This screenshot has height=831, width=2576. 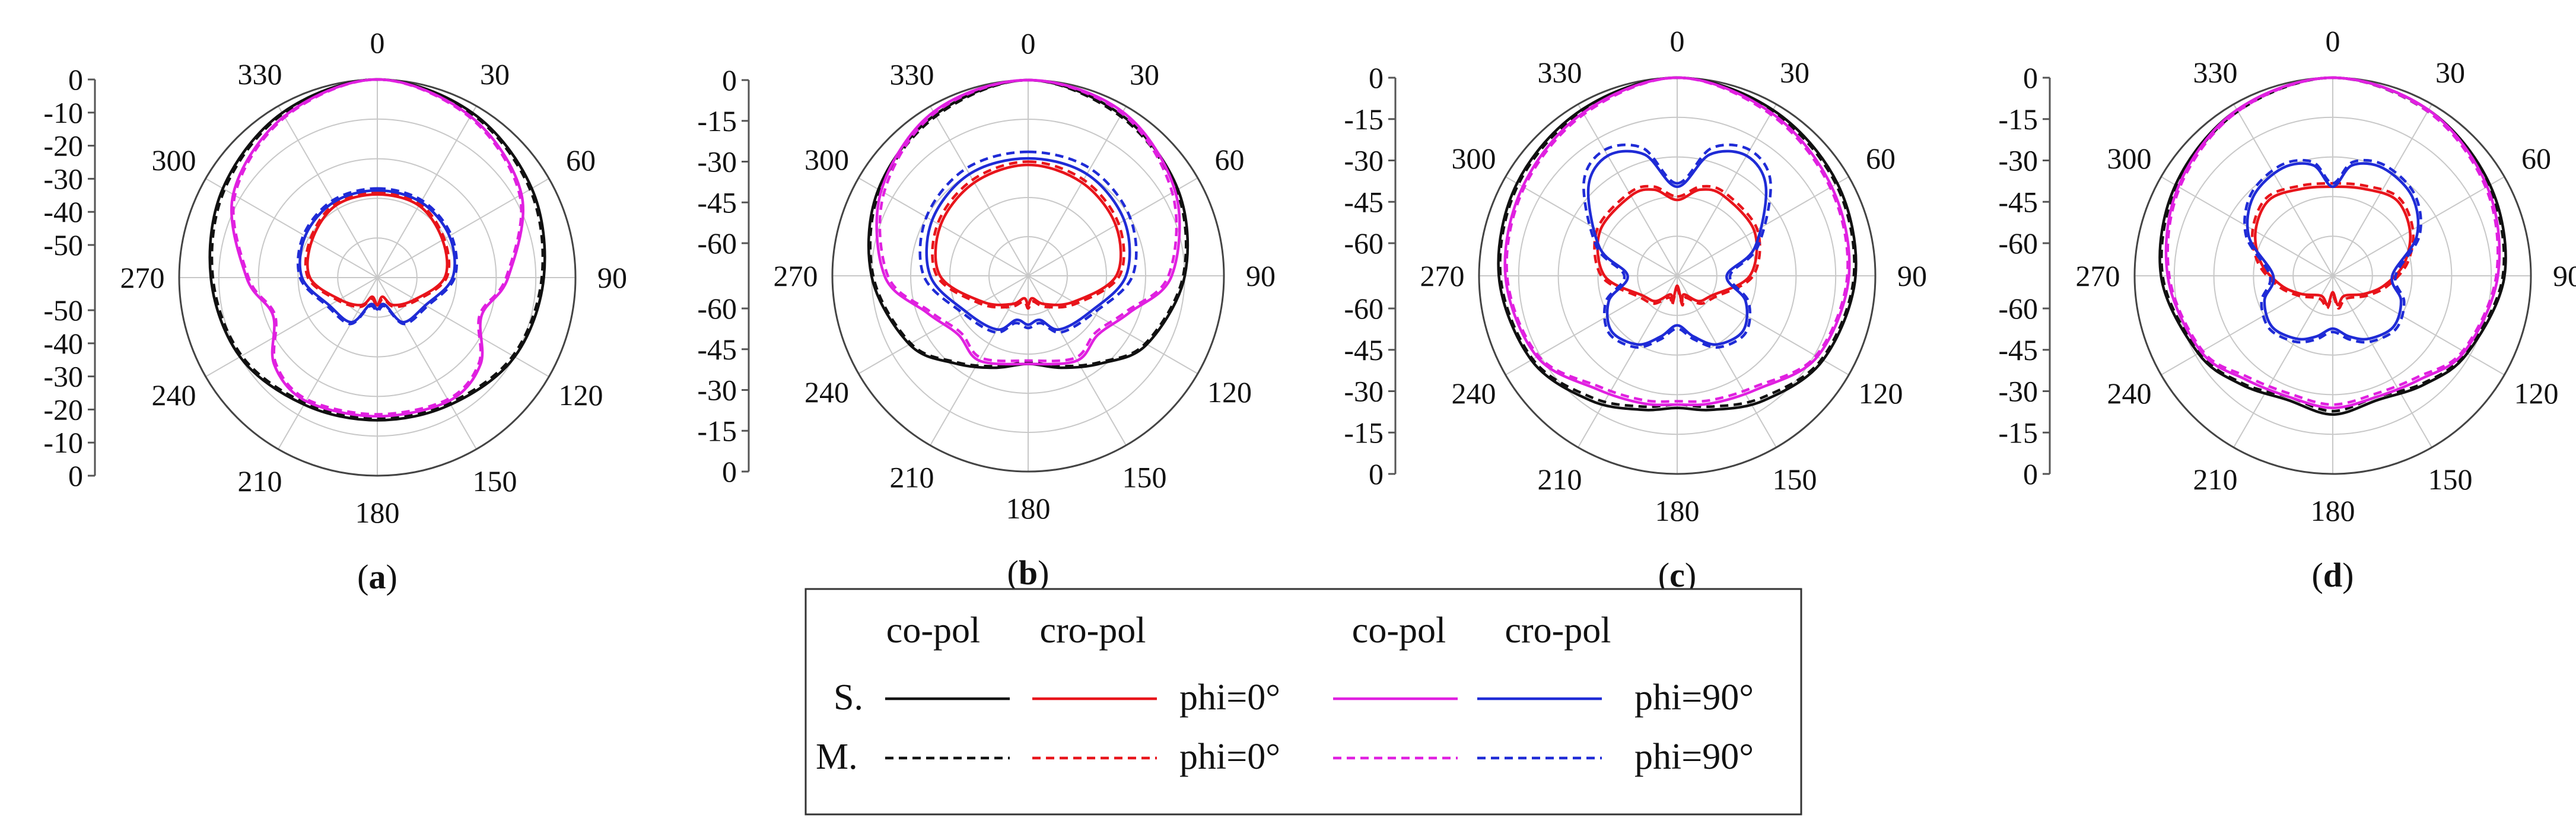 I want to click on trace-d-s-co-phi0, so click(x=2332, y=246).